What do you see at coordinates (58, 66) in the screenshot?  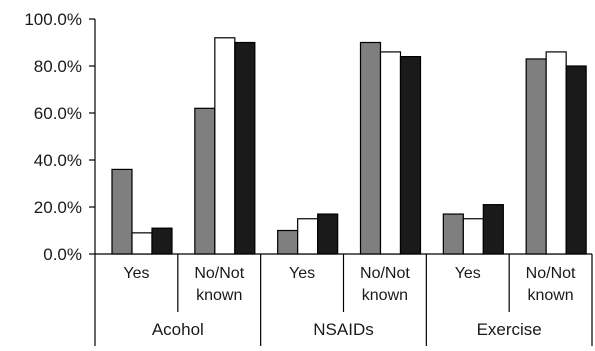 I see `y-tick-label: 80.0%` at bounding box center [58, 66].